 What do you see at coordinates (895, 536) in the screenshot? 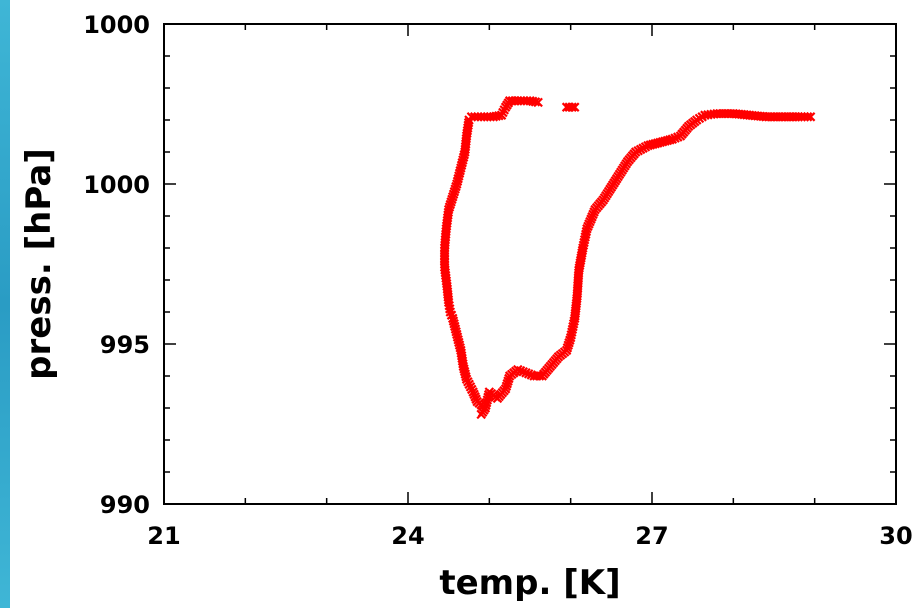
I see `x-tick-label: 30` at bounding box center [895, 536].